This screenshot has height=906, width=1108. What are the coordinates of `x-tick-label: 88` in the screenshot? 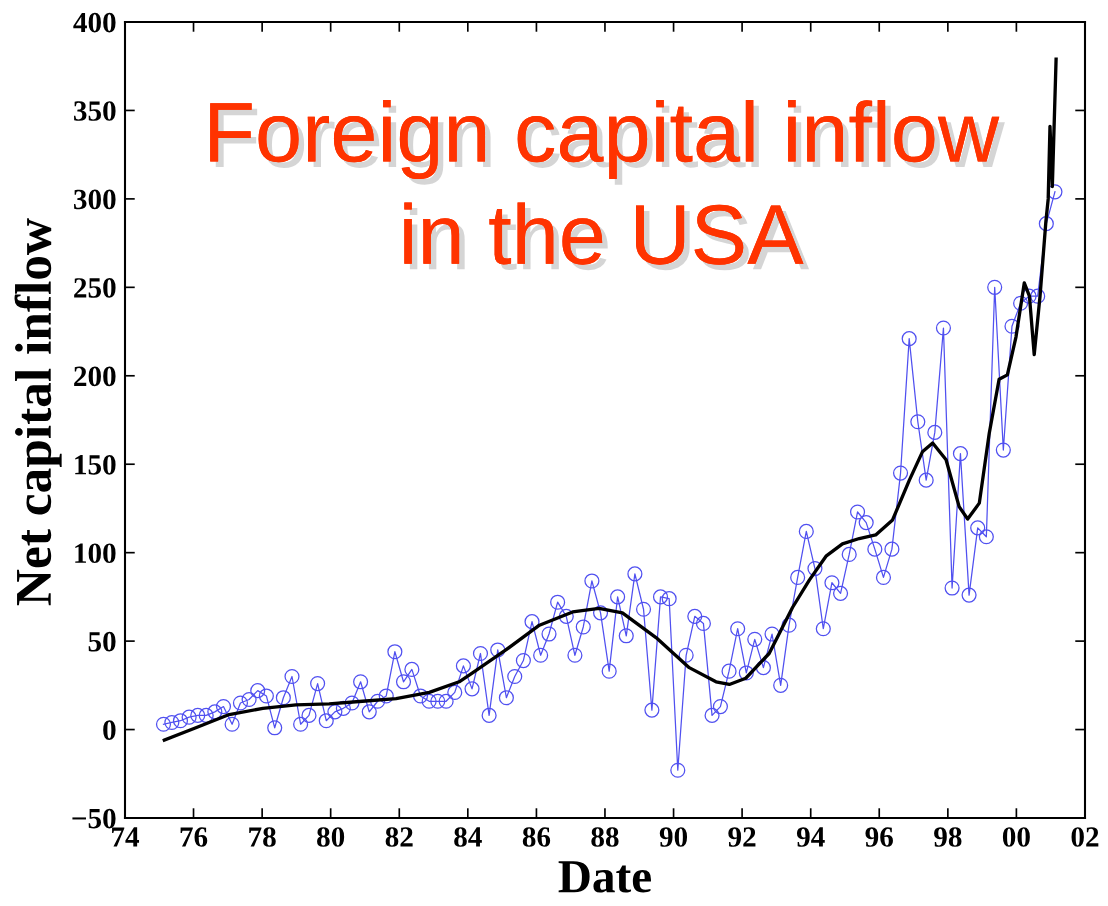 It's located at (605, 837).